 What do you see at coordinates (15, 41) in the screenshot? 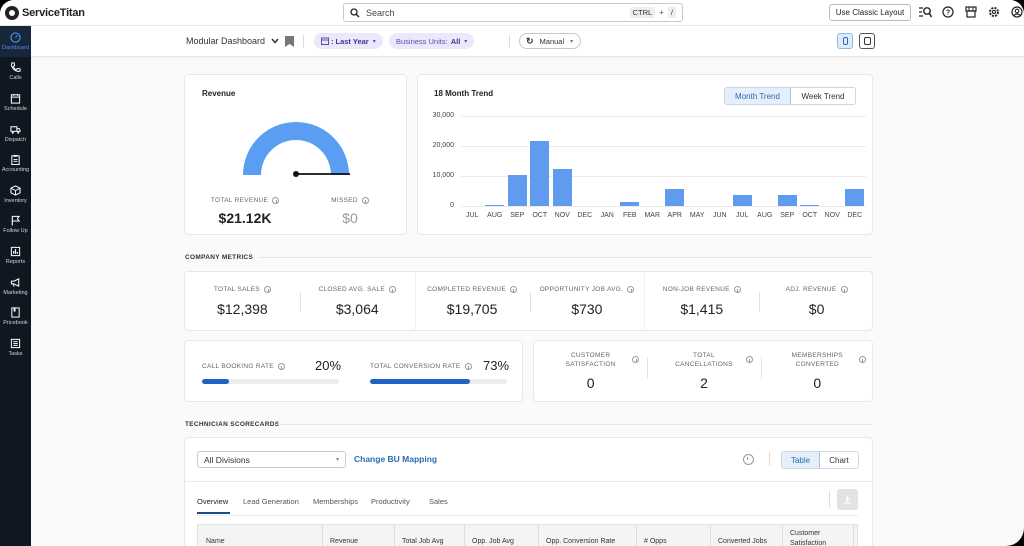
I see `sidebar-item-dashboard: Dashboard` at bounding box center [15, 41].